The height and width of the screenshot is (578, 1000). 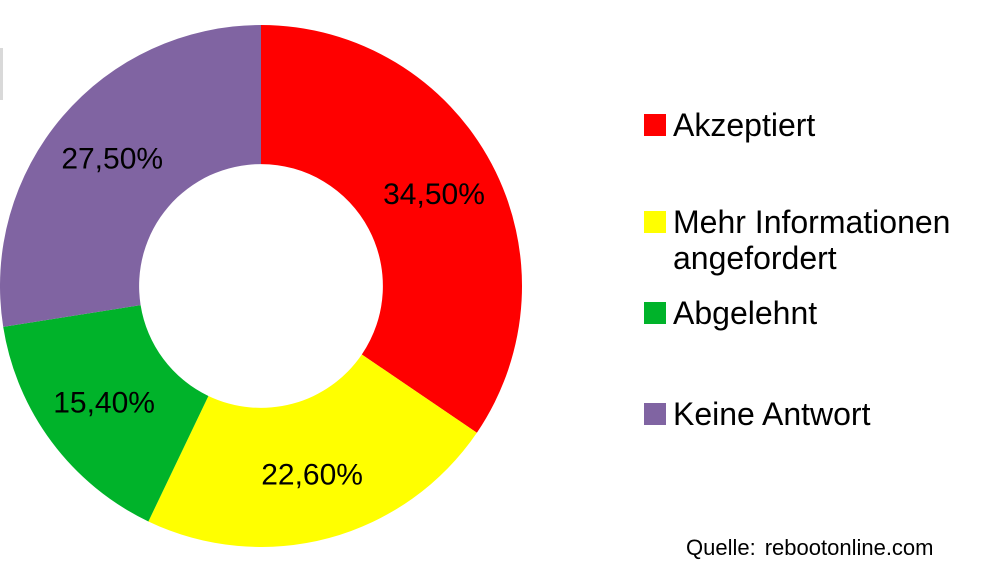 I want to click on legend-item-keine-antwort: Keine Antwort, so click(x=757, y=414).